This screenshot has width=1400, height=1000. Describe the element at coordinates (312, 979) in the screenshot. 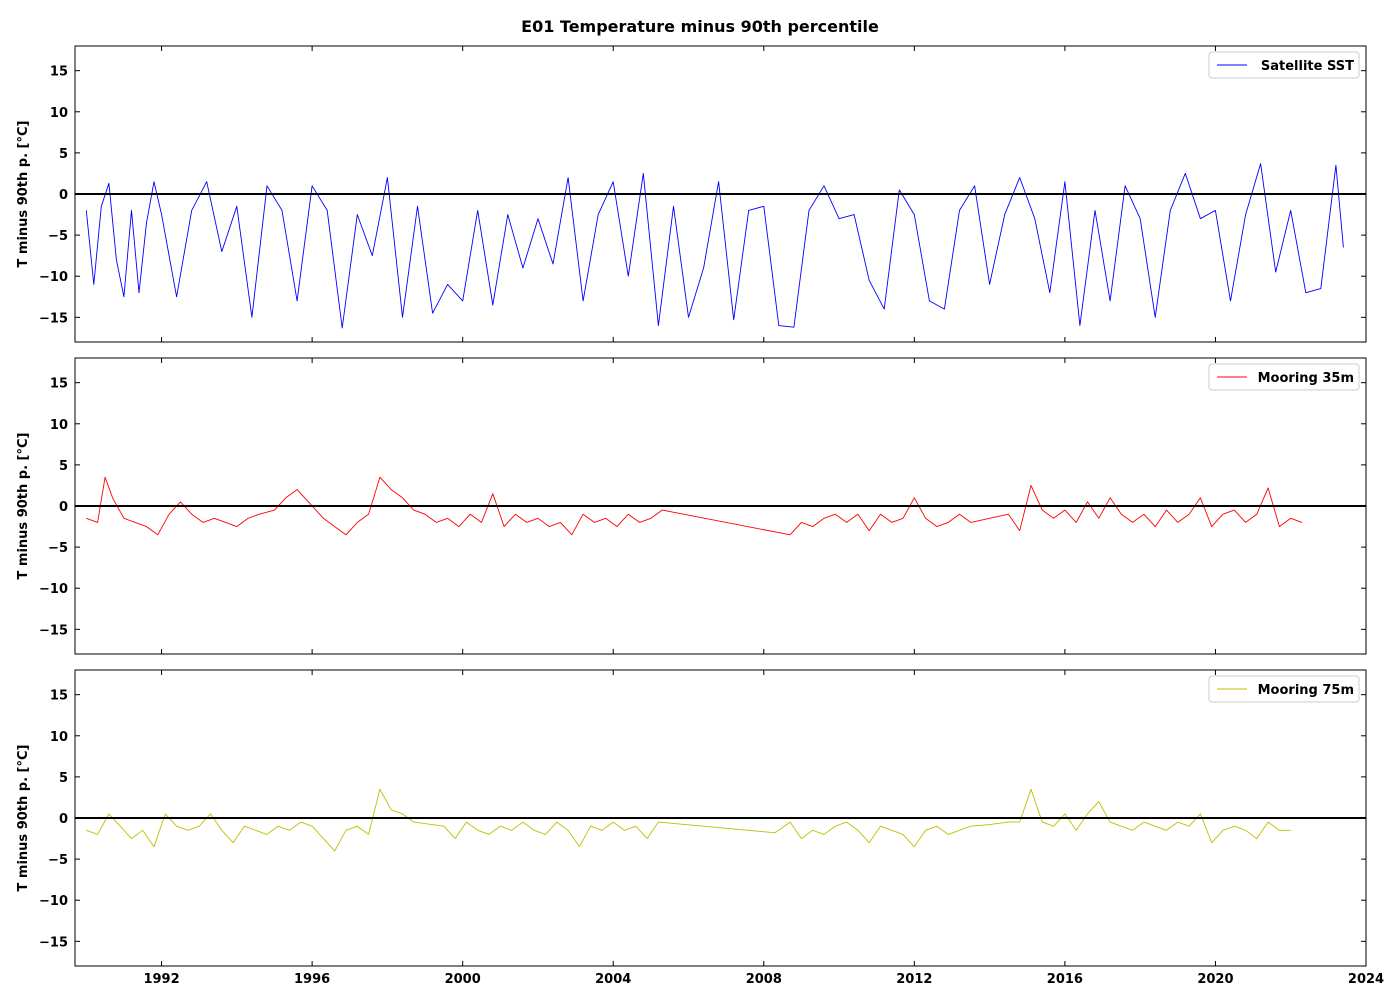

I see `x-tick-label: 1996` at that location.